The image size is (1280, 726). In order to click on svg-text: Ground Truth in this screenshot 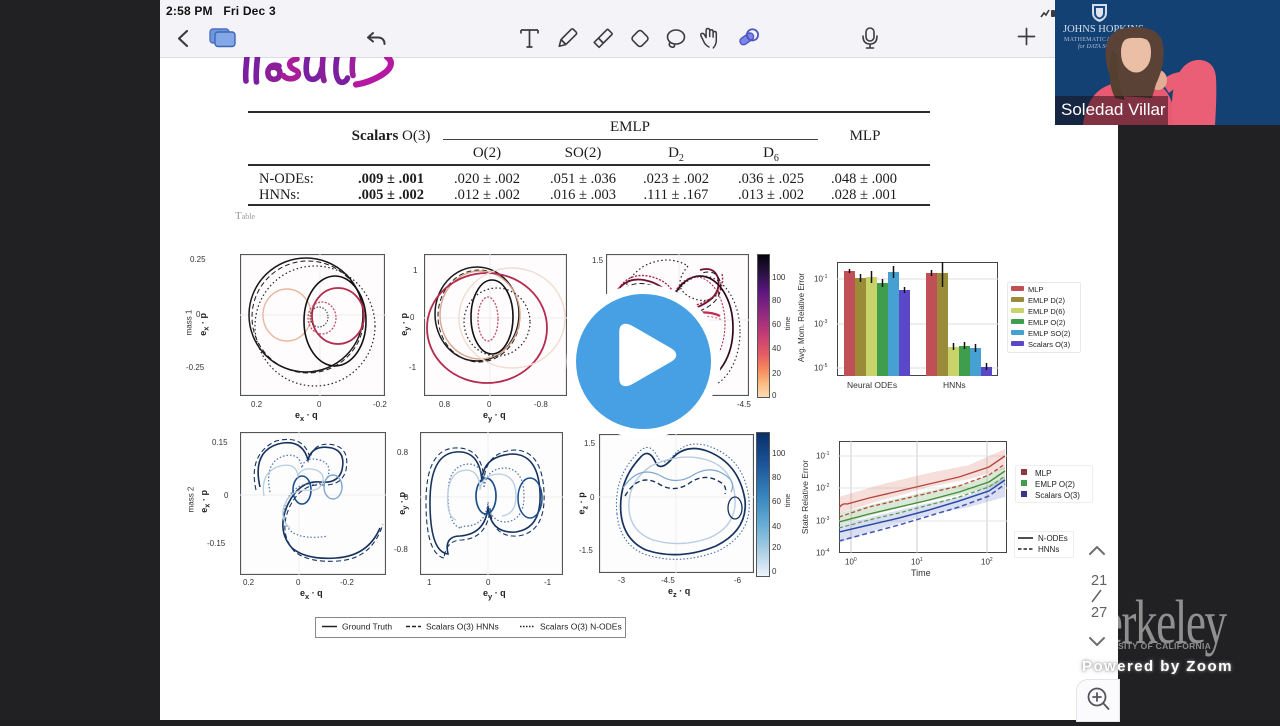, I will do `click(367, 627)`.